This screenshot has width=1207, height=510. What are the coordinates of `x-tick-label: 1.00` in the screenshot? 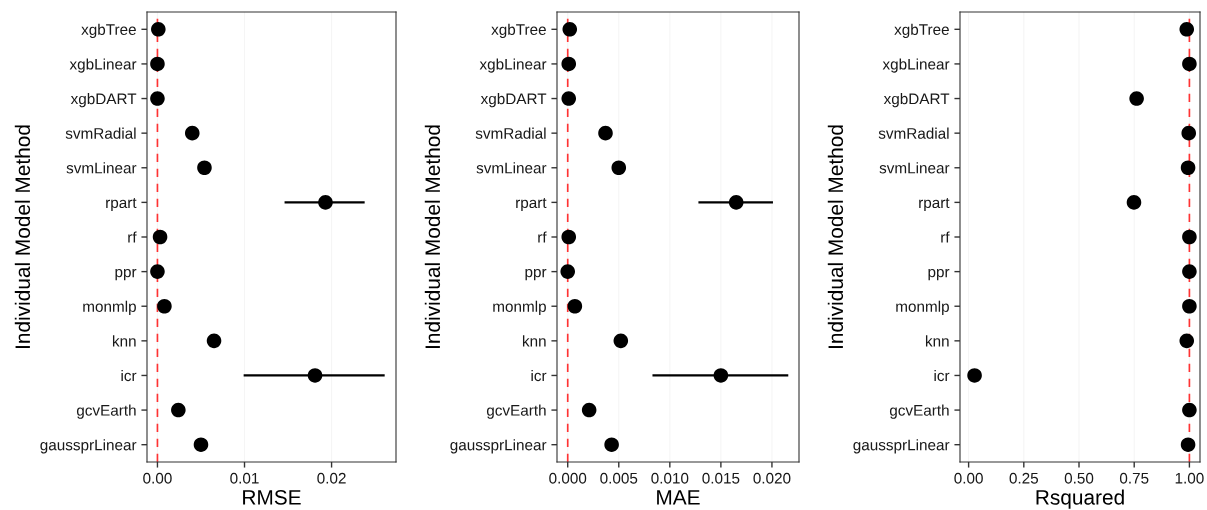 It's located at (1189, 478).